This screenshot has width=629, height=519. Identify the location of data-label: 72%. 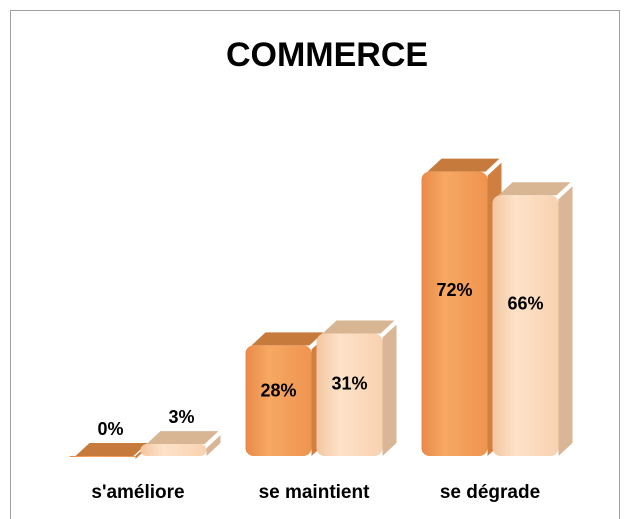
(454, 290).